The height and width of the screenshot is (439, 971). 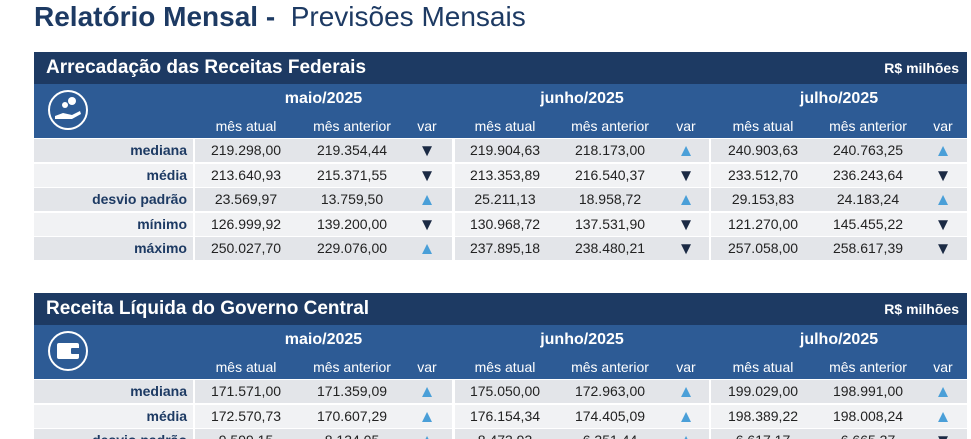 I want to click on cell-value: 9.599,15, so click(x=246, y=433).